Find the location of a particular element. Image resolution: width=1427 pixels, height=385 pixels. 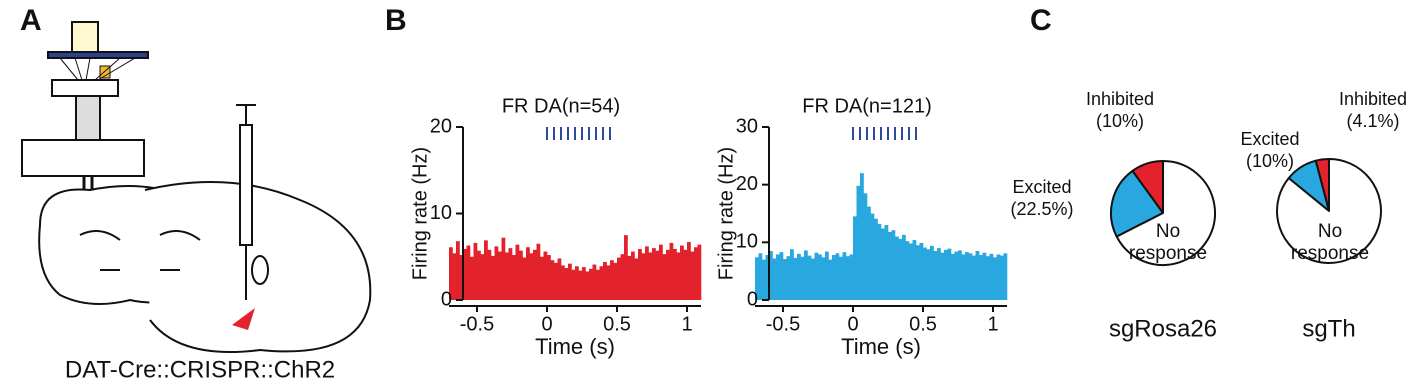

injection-site is located at coordinates (243, 319).